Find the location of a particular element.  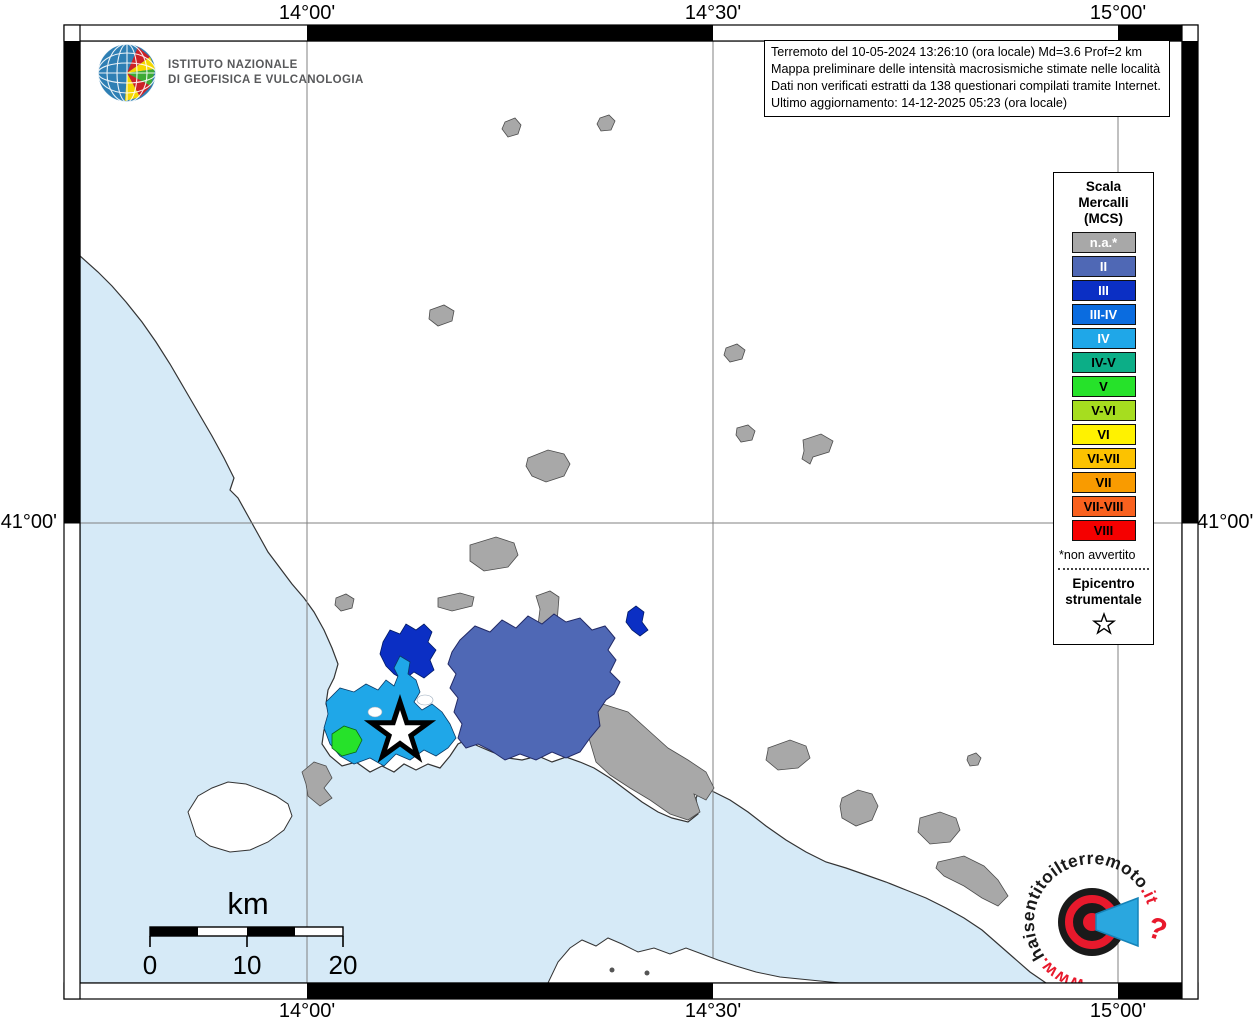

scale-tick-10: 10 is located at coordinates (247, 965).